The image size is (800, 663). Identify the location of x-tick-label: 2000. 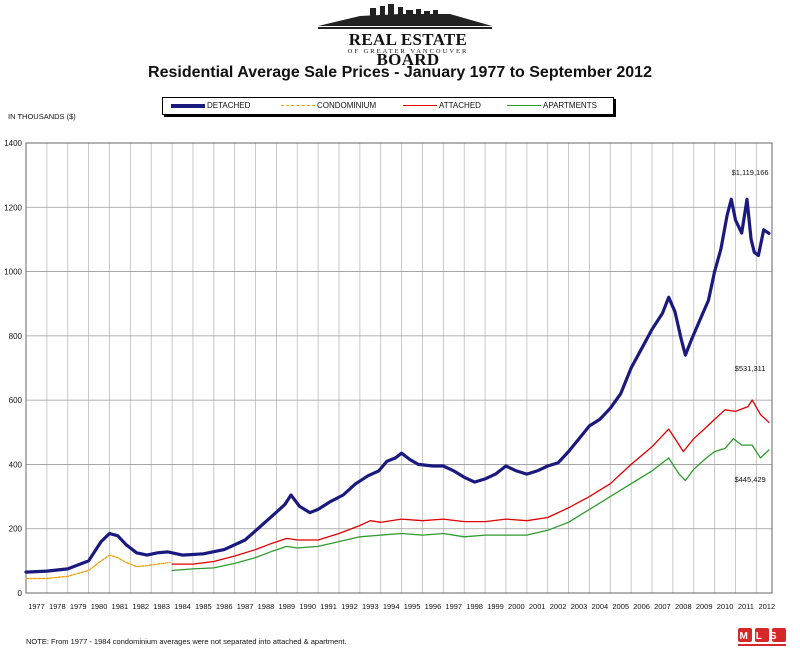
(516, 606).